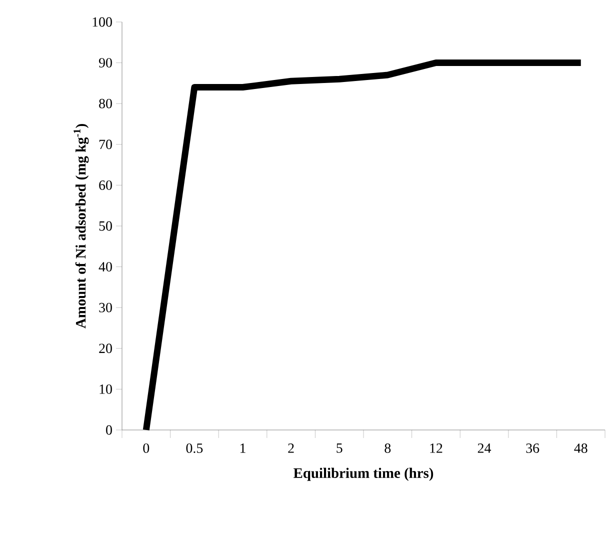 This screenshot has width=608, height=534. Describe the element at coordinates (339, 448) in the screenshot. I see `x-tick-label: 5` at that location.